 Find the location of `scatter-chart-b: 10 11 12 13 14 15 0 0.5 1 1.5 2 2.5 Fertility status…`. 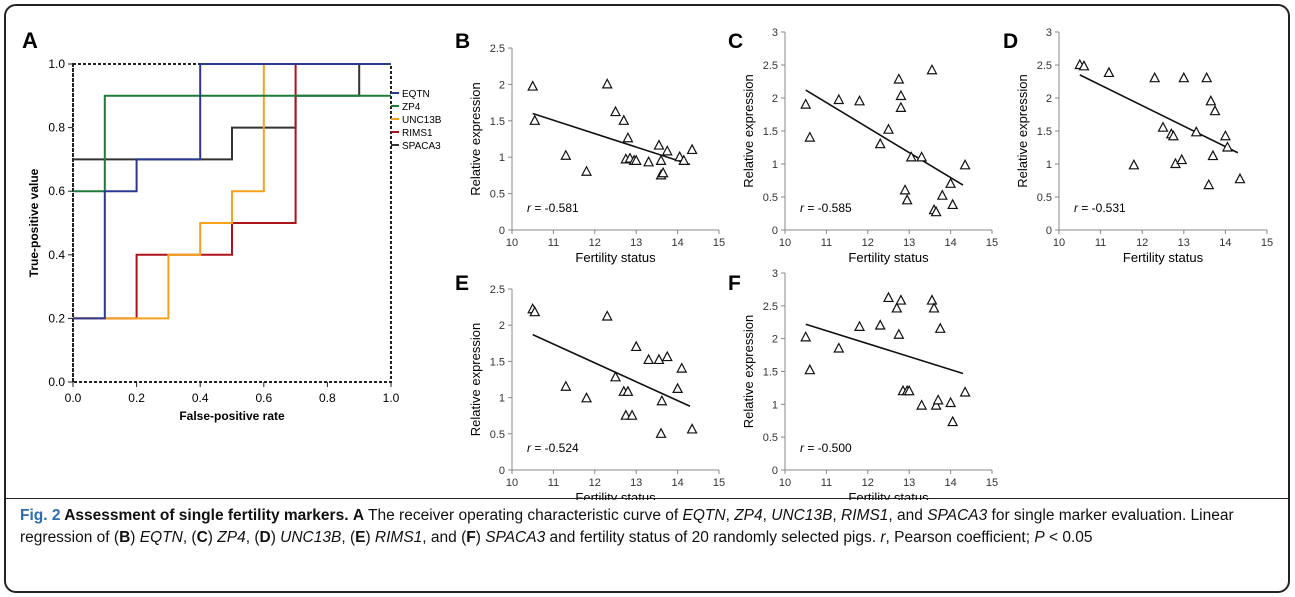

scatter-chart-b: 10 11 12 13 14 15 0 0.5 1 1.5 2 2.5 Fertility status… is located at coordinates (596, 154).